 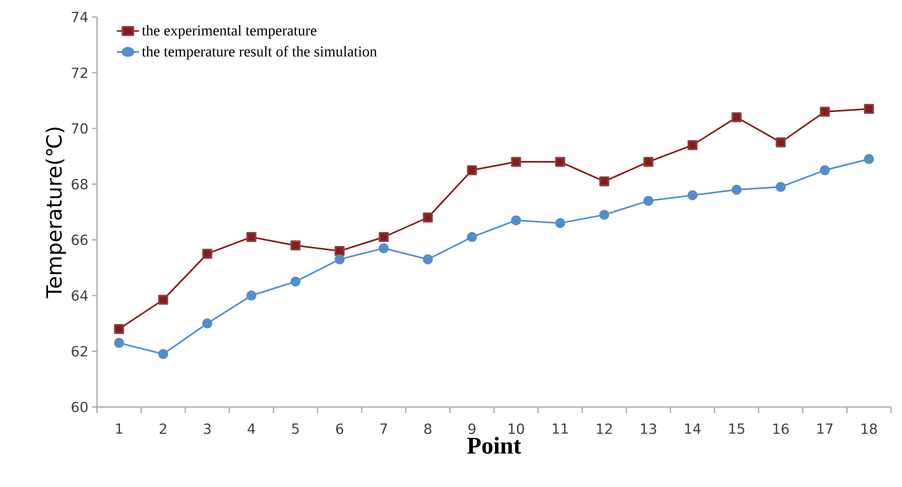 What do you see at coordinates (163, 429) in the screenshot?
I see `x-tick-label: 2` at bounding box center [163, 429].